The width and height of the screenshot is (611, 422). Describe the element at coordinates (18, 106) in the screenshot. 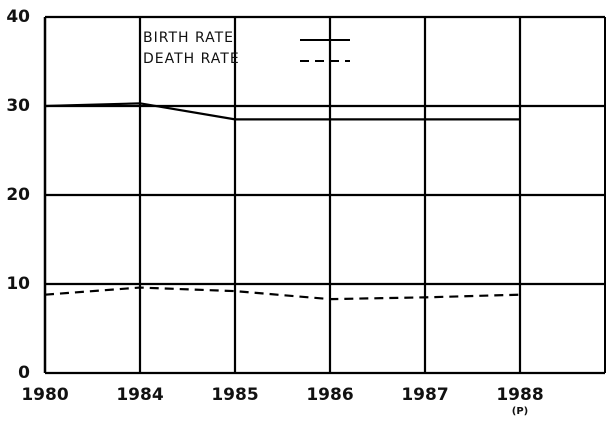

I see `y-tick-label: 30` at that location.